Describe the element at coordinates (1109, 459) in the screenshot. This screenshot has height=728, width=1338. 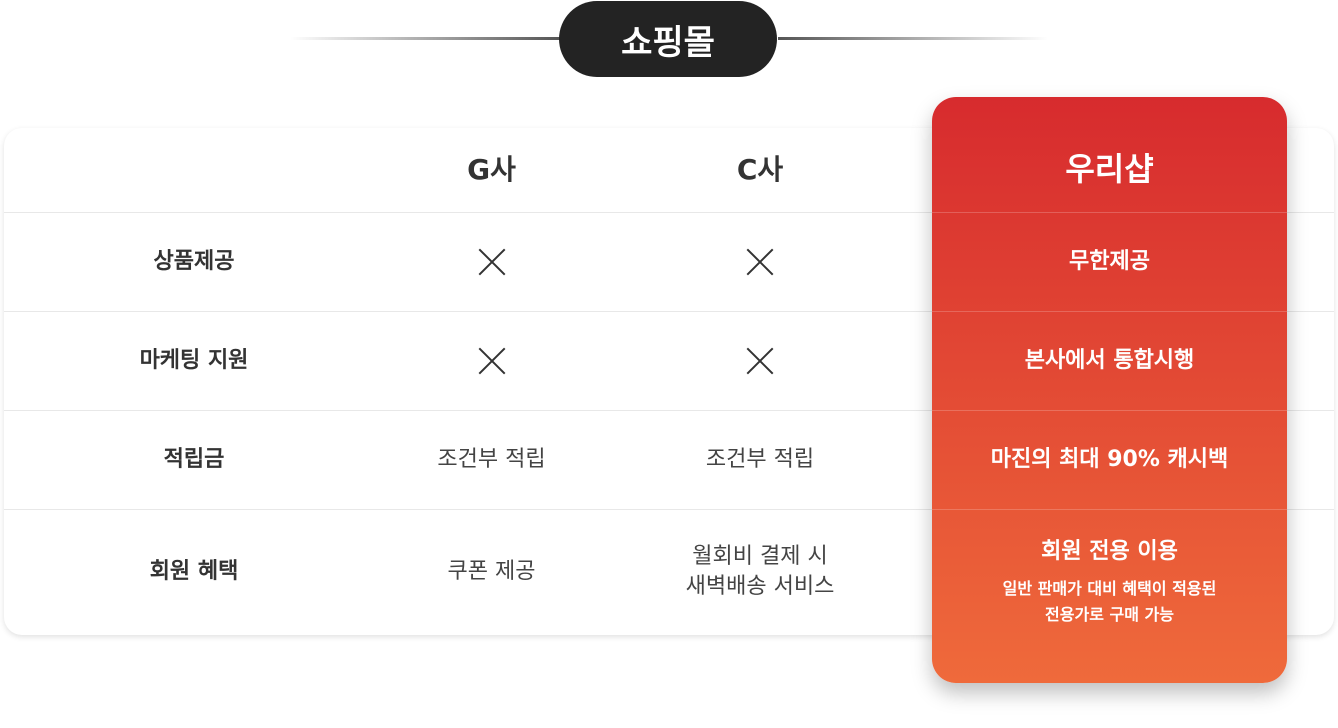
I see `ours-cell: 마진의 최대 90% 캐시백` at that location.